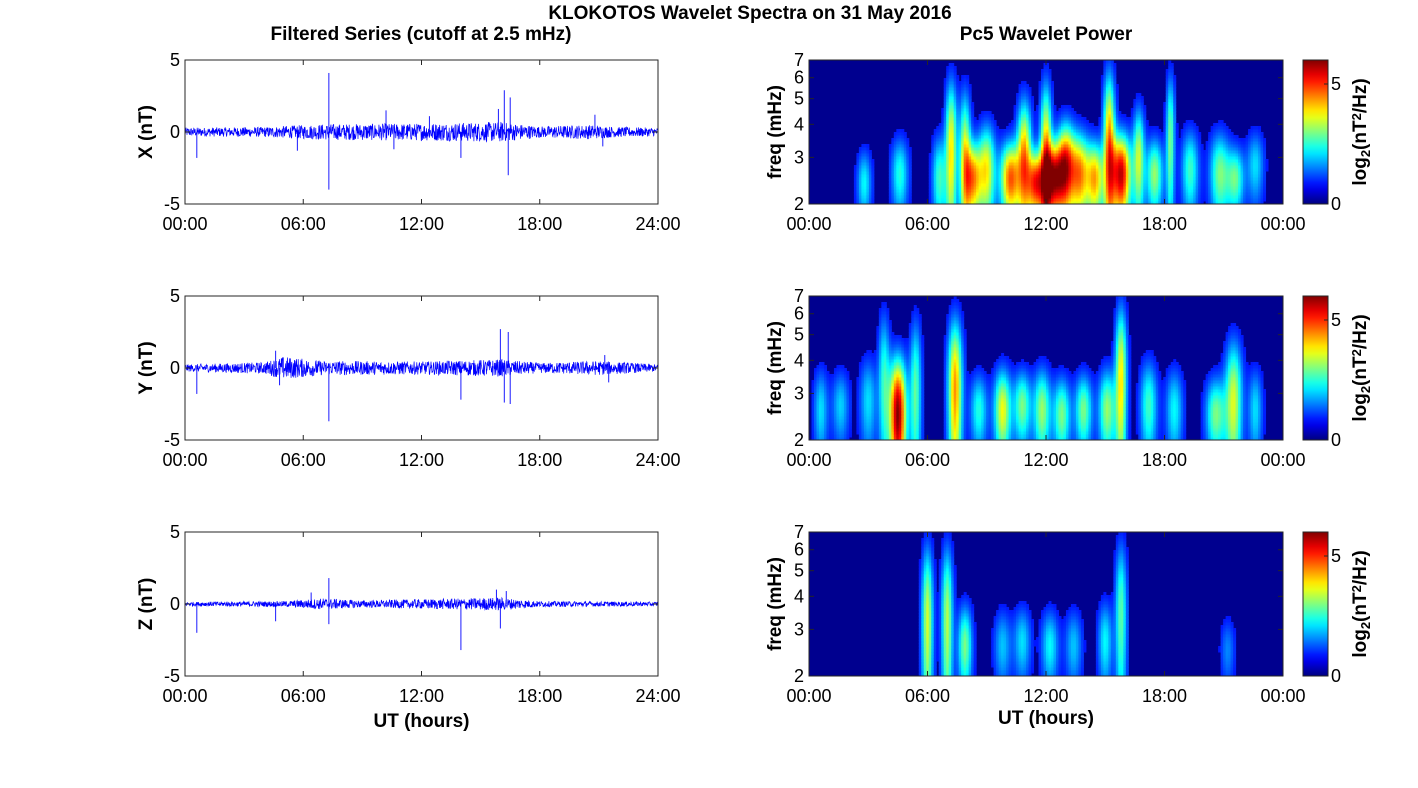 The height and width of the screenshot is (788, 1418). What do you see at coordinates (799, 393) in the screenshot?
I see `y-power-ytick-label: 3` at bounding box center [799, 393].